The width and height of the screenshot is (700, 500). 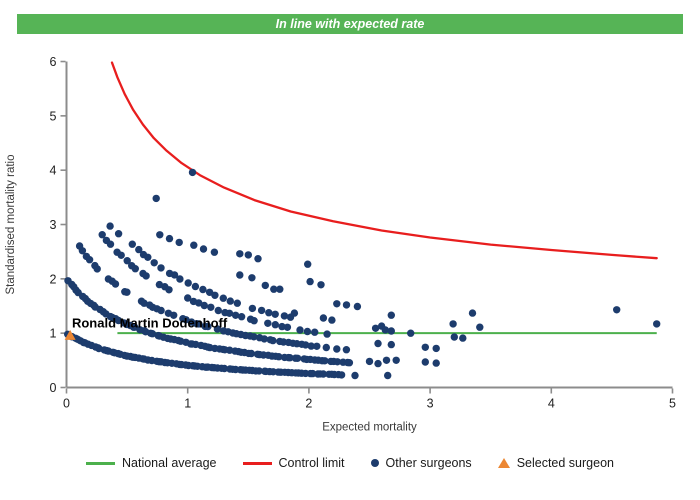 What do you see at coordinates (369, 428) in the screenshot?
I see `x-axis-title: Expected mortality` at bounding box center [369, 428].